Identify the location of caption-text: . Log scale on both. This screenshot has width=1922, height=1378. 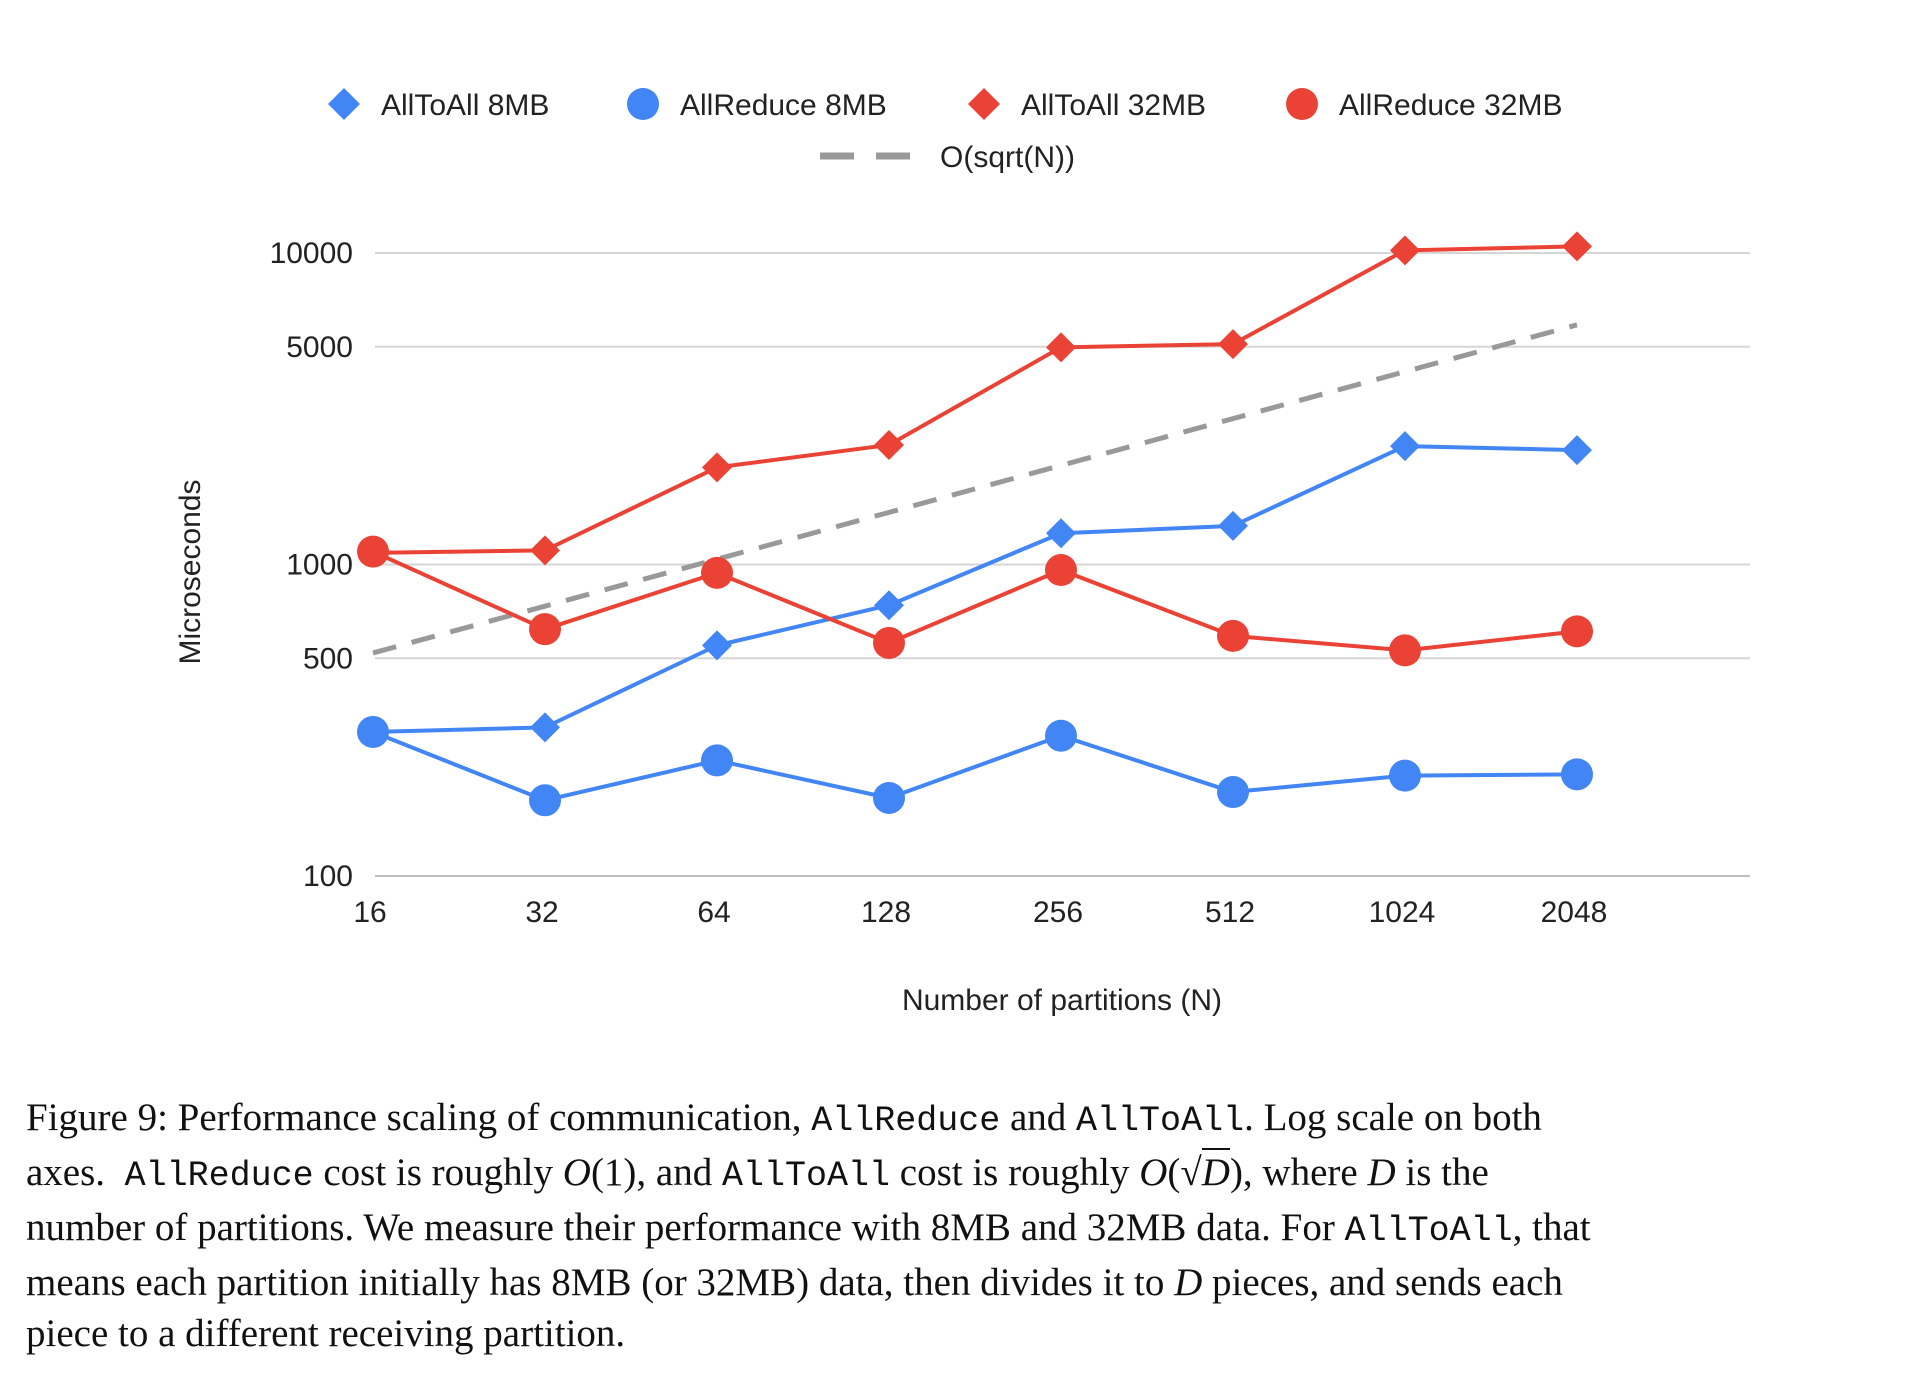
(1393, 1117).